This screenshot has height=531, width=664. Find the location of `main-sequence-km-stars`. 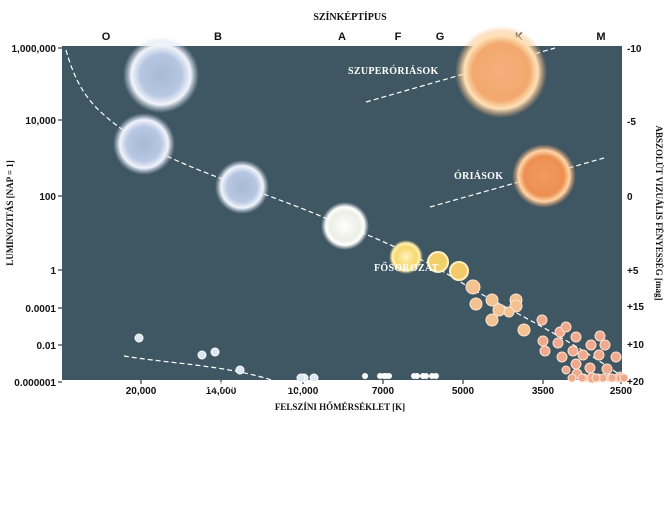

main-sequence-km-stars is located at coordinates (547, 331).